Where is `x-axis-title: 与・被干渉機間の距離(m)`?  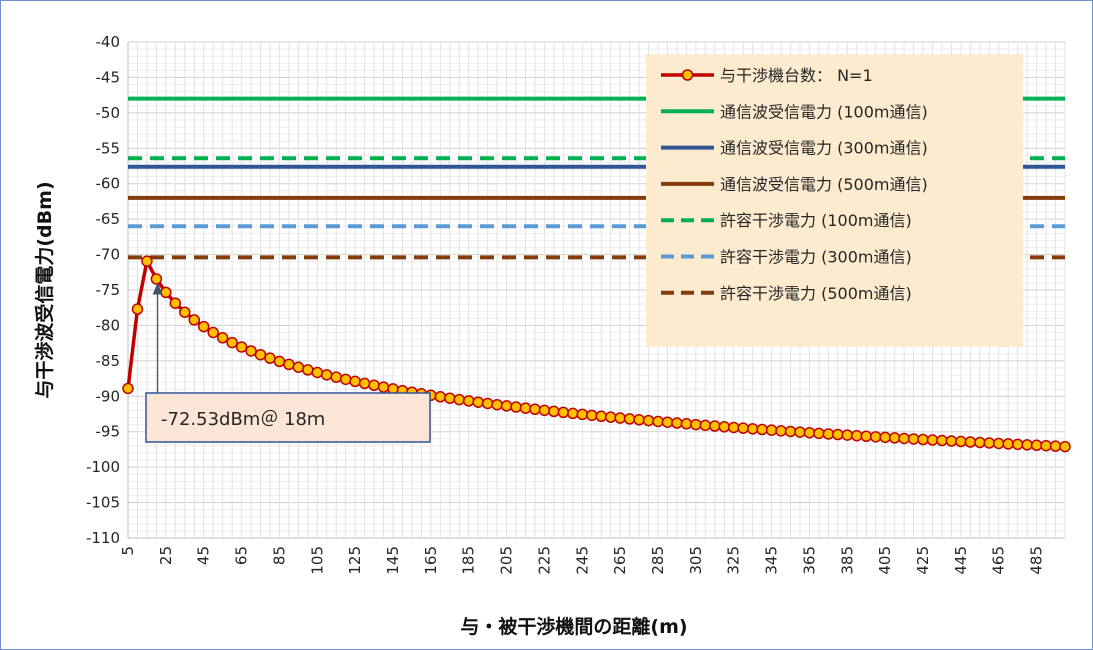 x-axis-title: 与・被干渉機間の距離(m) is located at coordinates (573, 626).